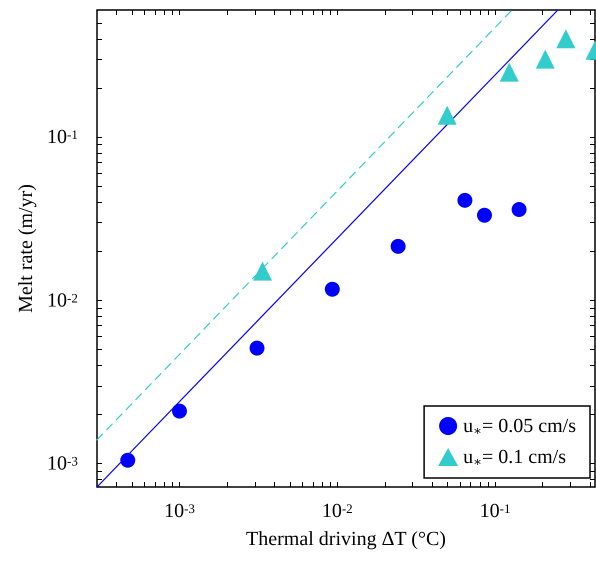 The height and width of the screenshot is (566, 596). Describe the element at coordinates (346, 539) in the screenshot. I see `x-axis-title: Thermal driving ΔT (°C)` at that location.